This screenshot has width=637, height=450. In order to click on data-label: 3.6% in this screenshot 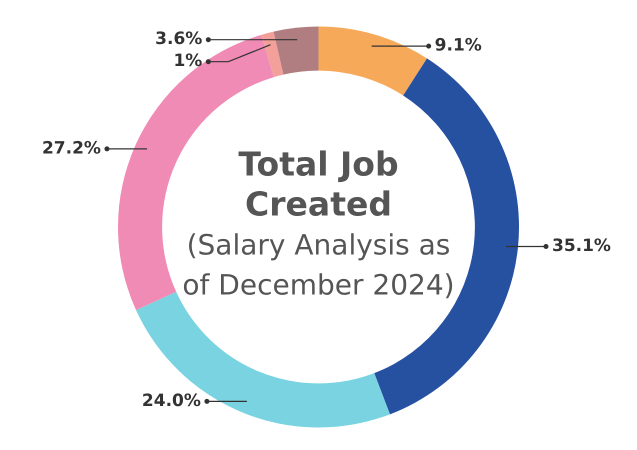, I will do `click(178, 39)`.